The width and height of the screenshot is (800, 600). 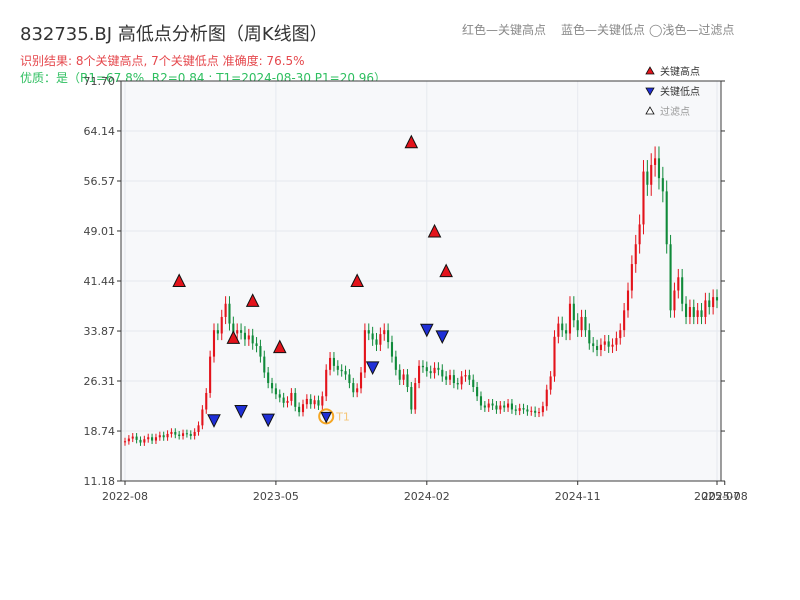 What do you see at coordinates (680, 91) in the screenshot?
I see `legend-low-label: 关键低点` at bounding box center [680, 91].